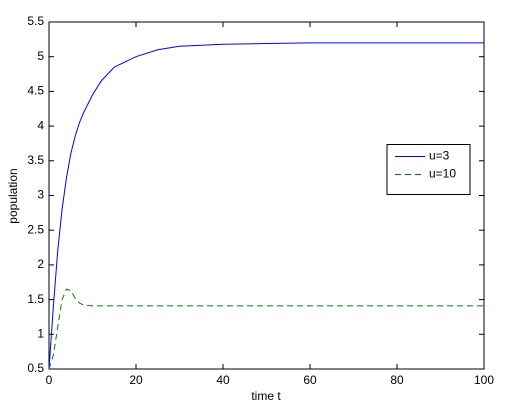  What do you see at coordinates (223, 380) in the screenshot?
I see `x-tick-label: 40` at bounding box center [223, 380].